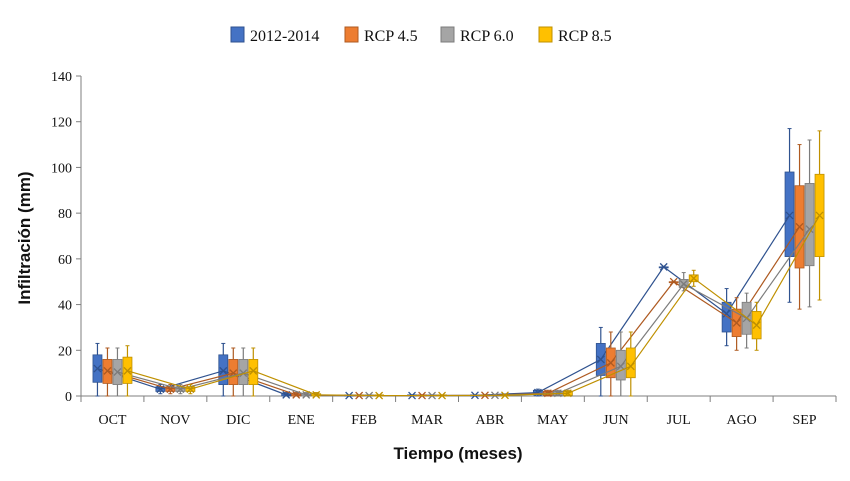 The width and height of the screenshot is (850, 481). Describe the element at coordinates (65, 351) in the screenshot. I see `y-tick-label: 20` at that location.